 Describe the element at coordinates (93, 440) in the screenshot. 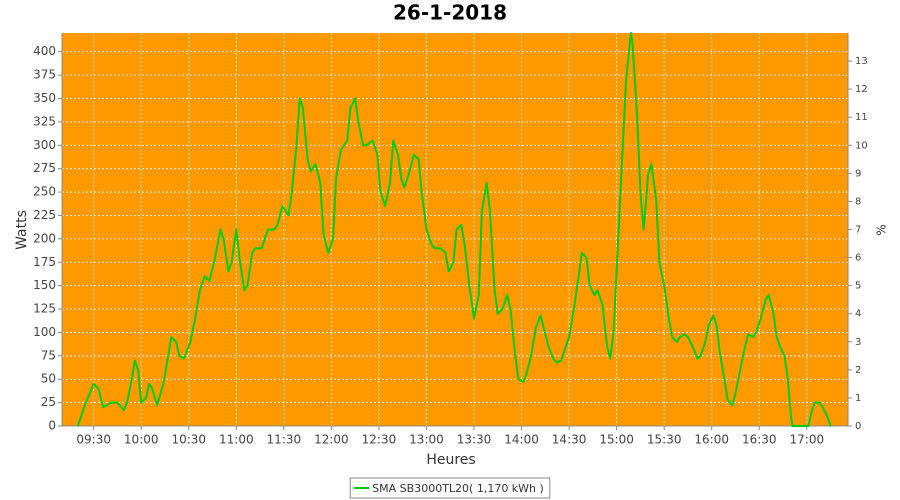

I see `x-tick-label: 09:30` at that location.